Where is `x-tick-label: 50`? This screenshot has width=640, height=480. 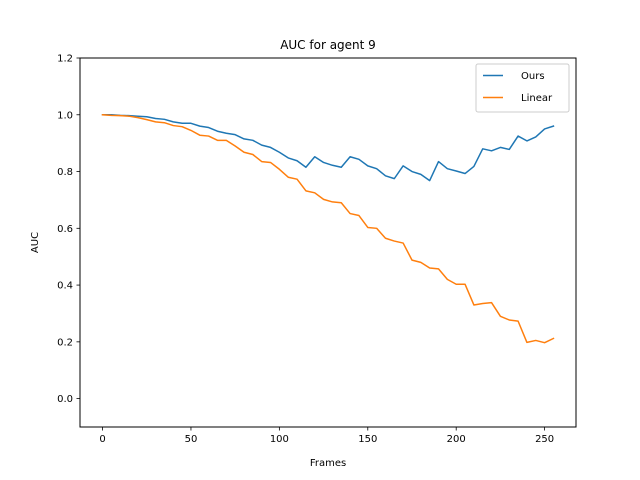 x-tick-label: 50 is located at coordinates (191, 439).